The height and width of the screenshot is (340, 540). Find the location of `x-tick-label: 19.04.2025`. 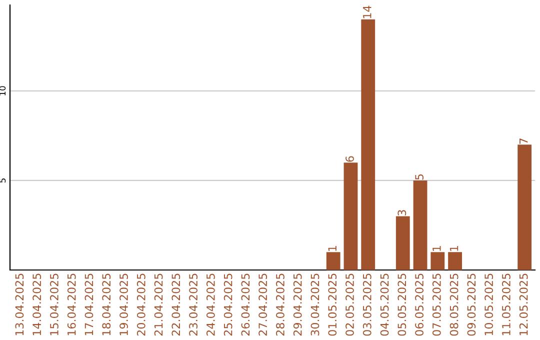

x-tick-label: 19.04.2025 is located at coordinates (124, 305).